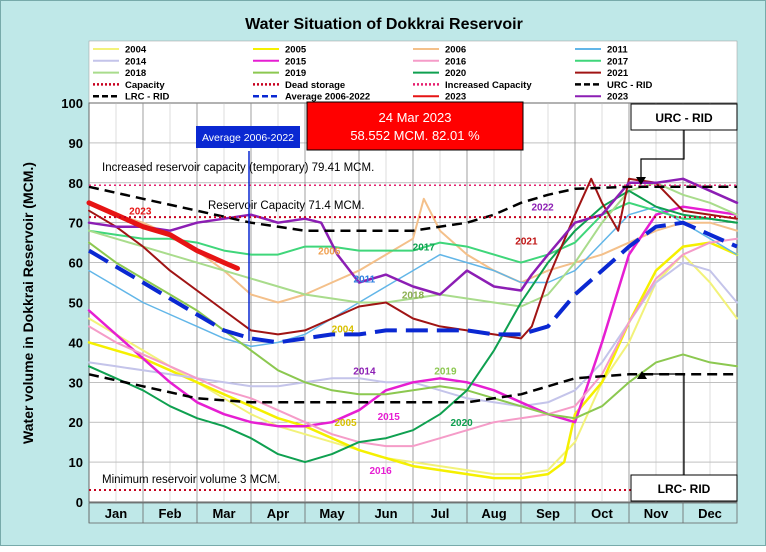  Describe the element at coordinates (710, 513) in the screenshot. I see `month-label-dec: Dec` at that location.